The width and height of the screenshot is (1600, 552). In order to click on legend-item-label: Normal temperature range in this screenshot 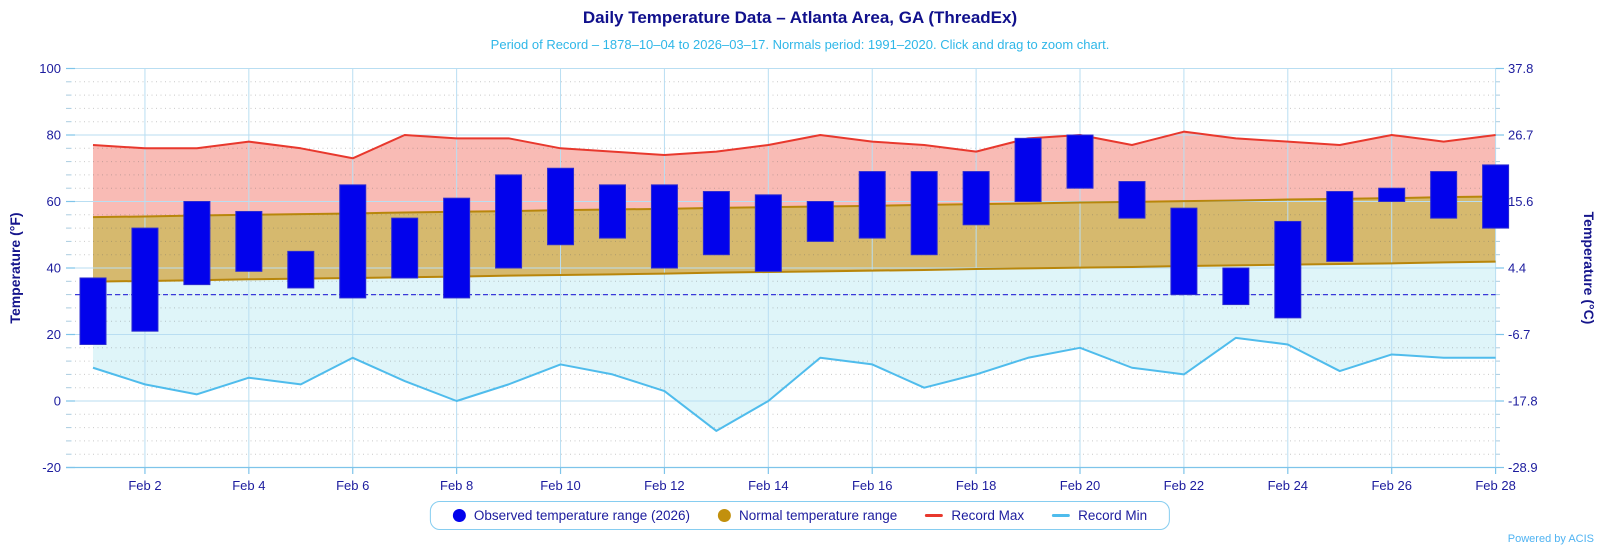, I will do `click(818, 515)`.